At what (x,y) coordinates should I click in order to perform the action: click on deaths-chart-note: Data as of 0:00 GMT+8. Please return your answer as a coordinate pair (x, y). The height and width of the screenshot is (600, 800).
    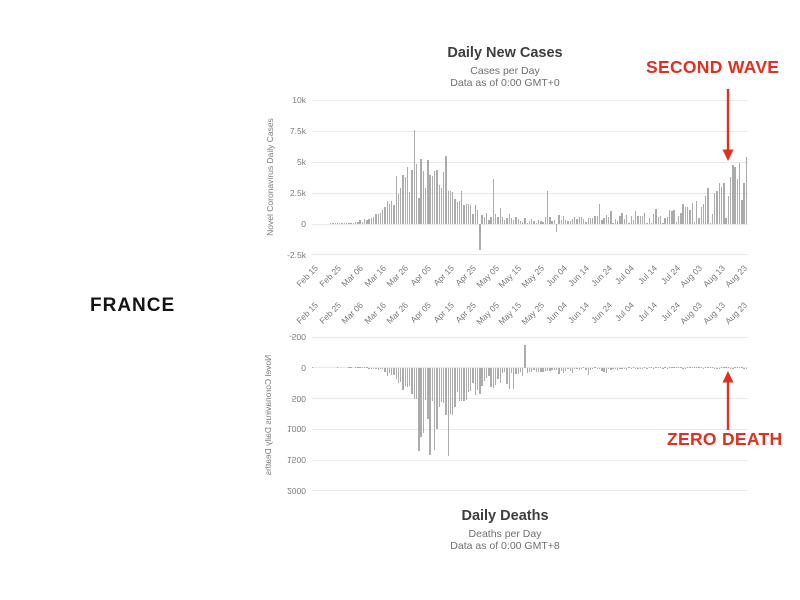
    Looking at the image, I should click on (505, 546).